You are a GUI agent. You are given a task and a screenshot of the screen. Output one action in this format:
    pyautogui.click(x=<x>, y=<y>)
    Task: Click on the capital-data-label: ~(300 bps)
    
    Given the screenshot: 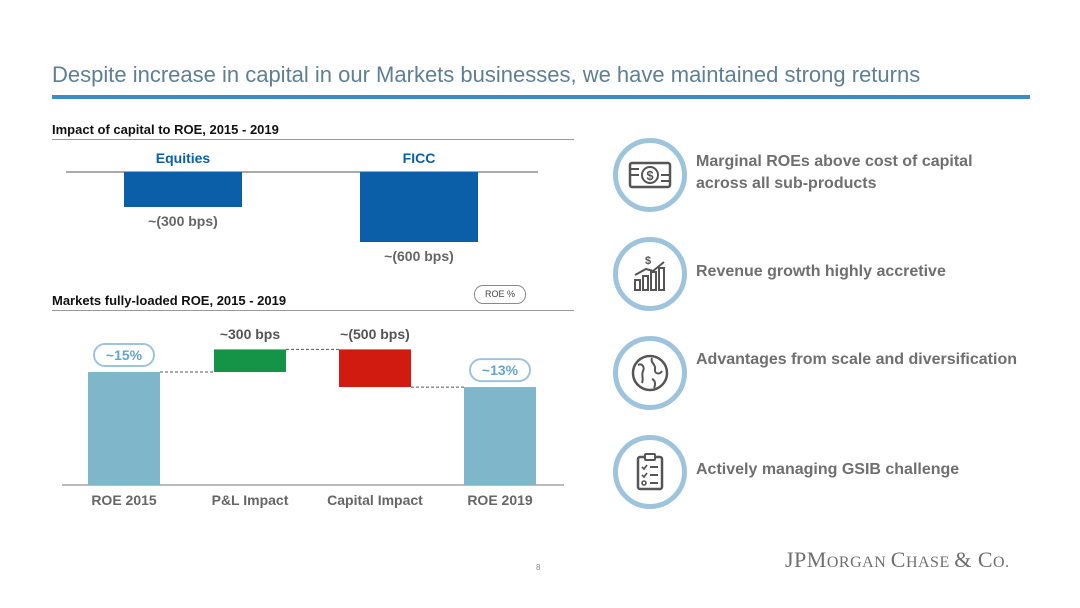 What is the action you would take?
    pyautogui.click(x=183, y=221)
    